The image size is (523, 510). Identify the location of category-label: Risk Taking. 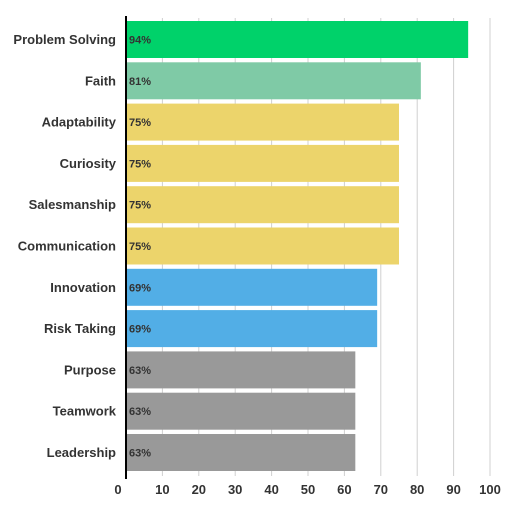
(80, 328).